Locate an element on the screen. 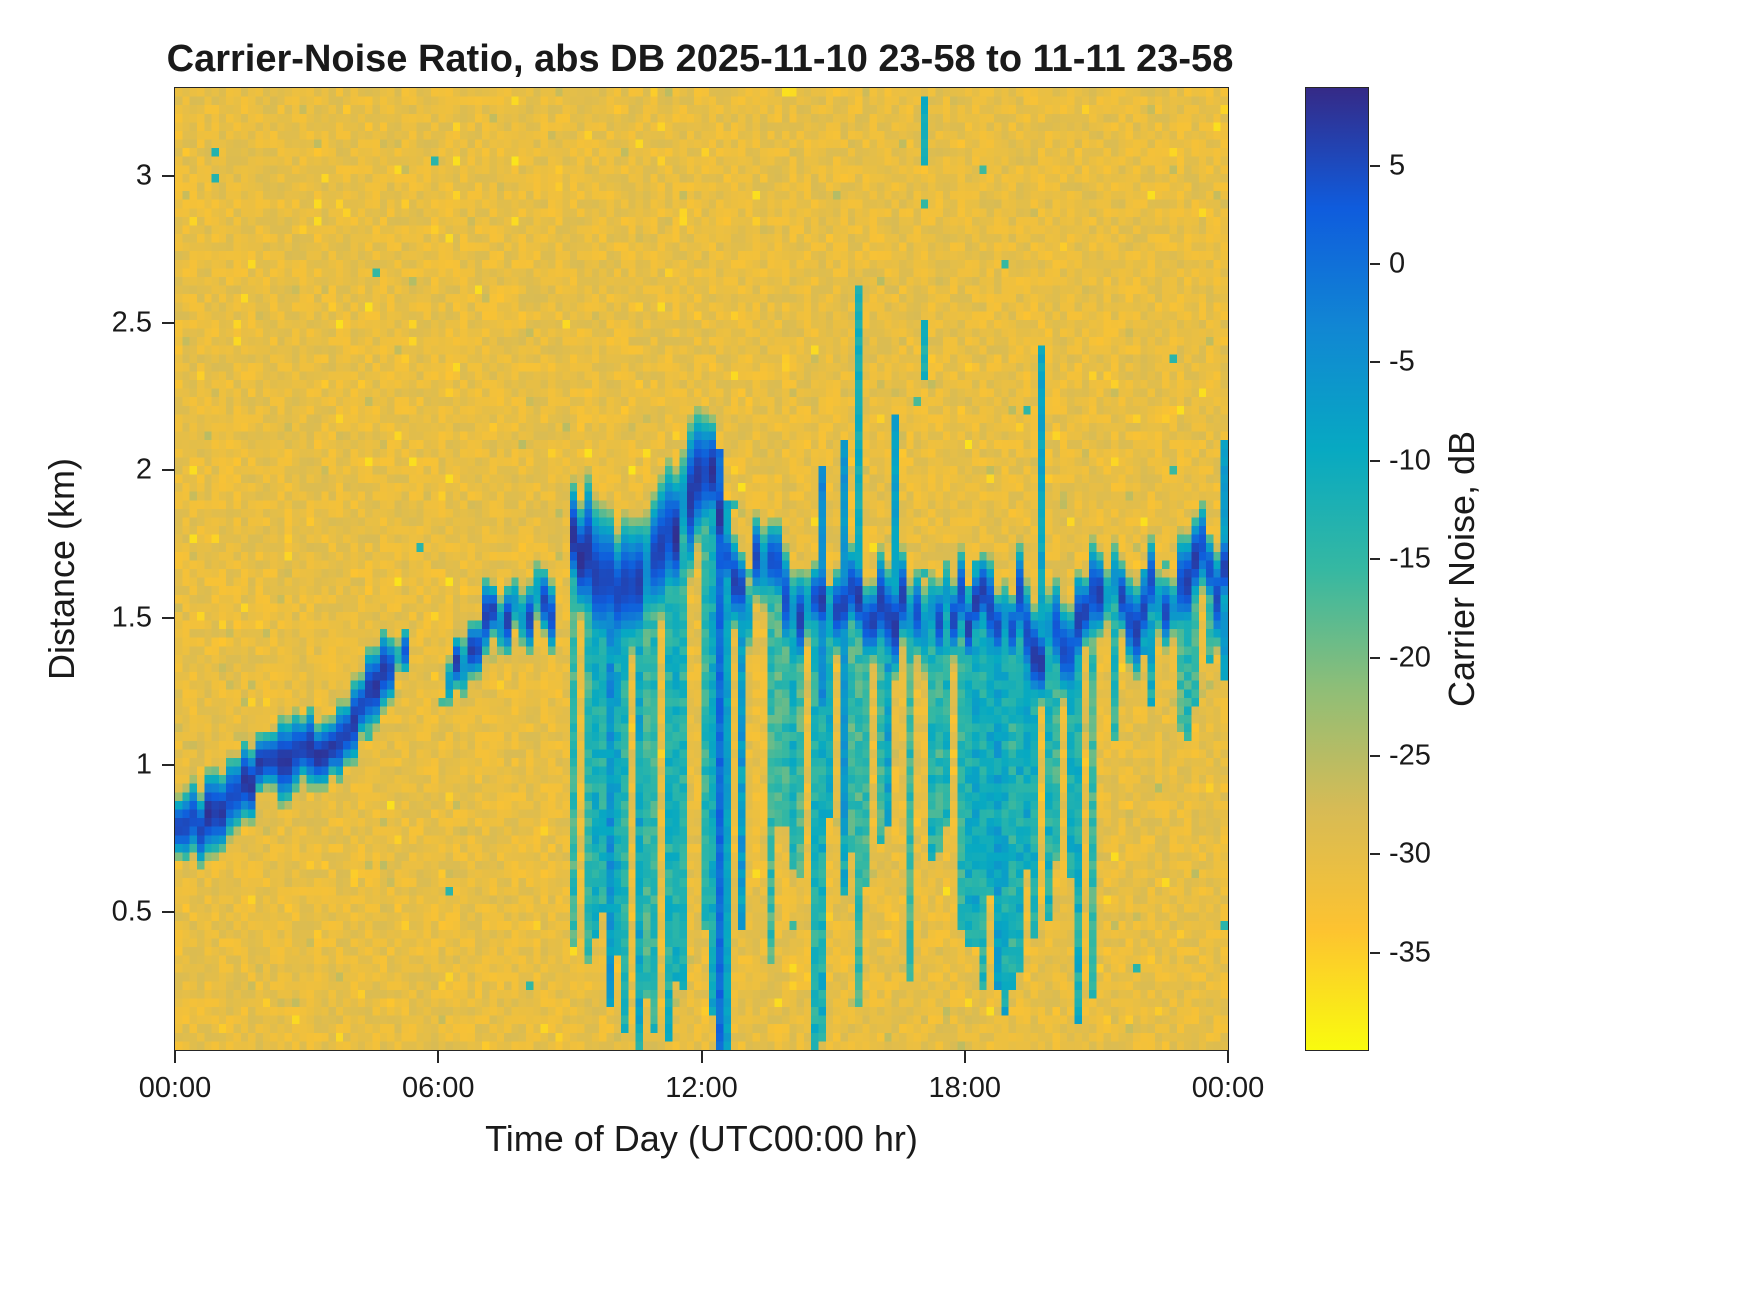 The width and height of the screenshot is (1750, 1313). y-tick-label: 2 is located at coordinates (143, 469).